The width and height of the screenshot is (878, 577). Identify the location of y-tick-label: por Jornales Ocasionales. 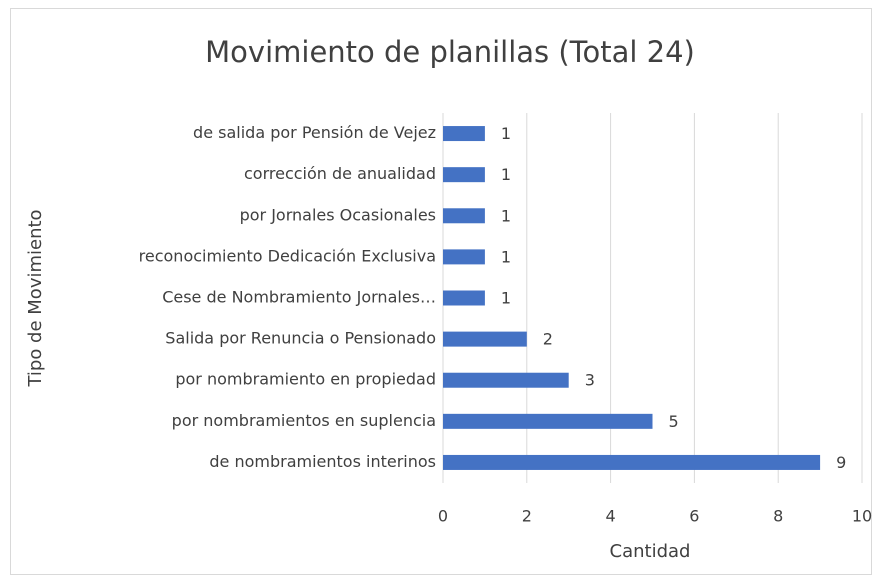
(338, 214).